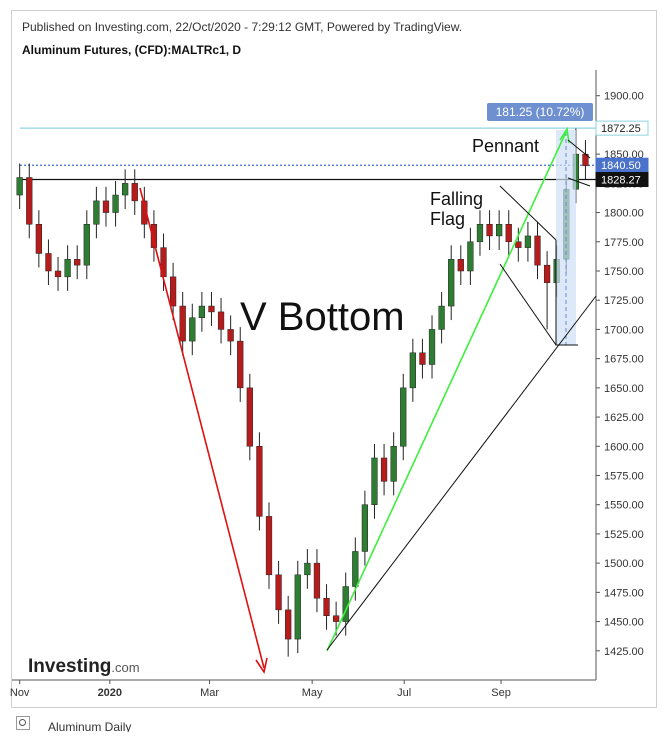 The image size is (666, 737). I want to click on flag-label: Falling, so click(456, 199).